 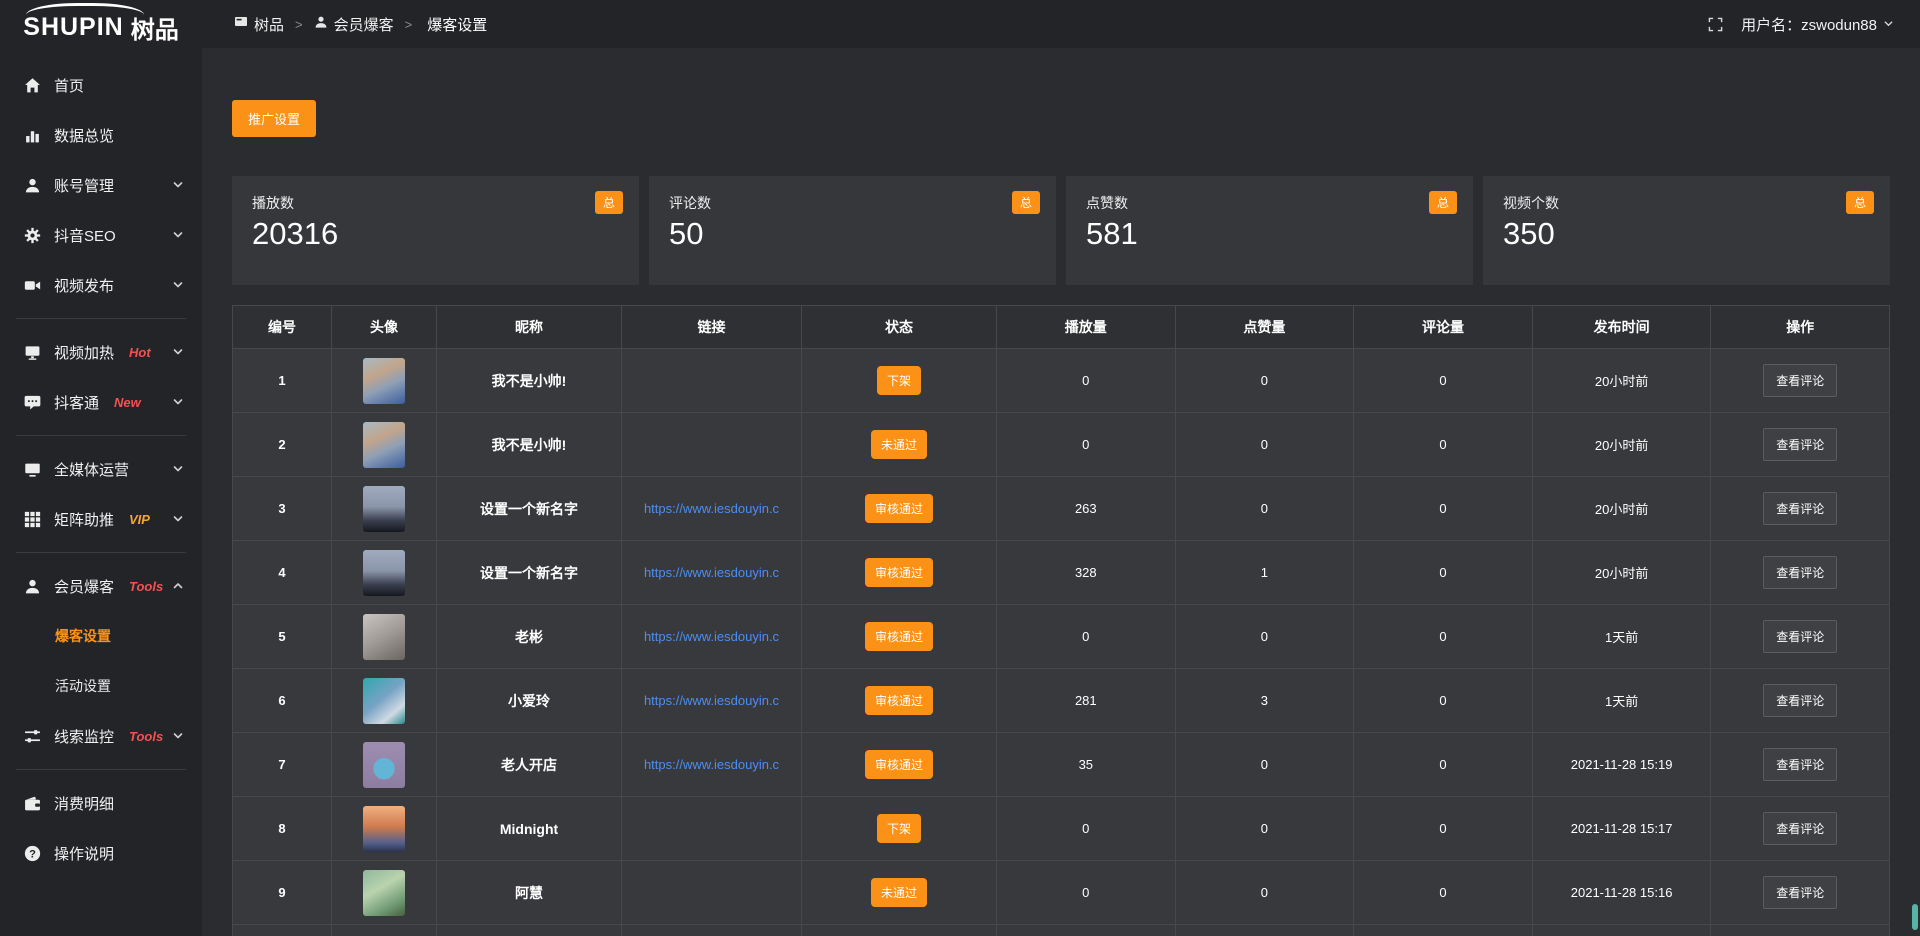 I want to click on sidebar-item-video-heating: 视频加热 Hot, so click(x=101, y=352).